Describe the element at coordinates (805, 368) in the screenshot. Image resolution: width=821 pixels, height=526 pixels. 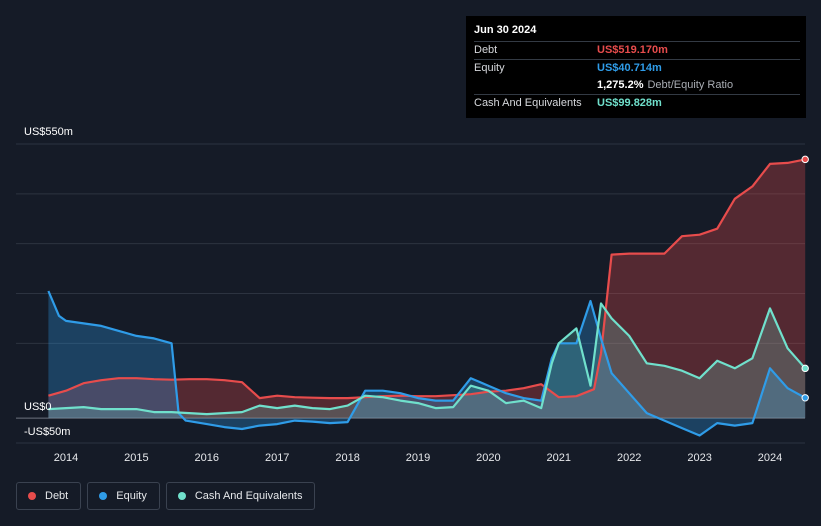
I see `end-marker-cash` at that location.